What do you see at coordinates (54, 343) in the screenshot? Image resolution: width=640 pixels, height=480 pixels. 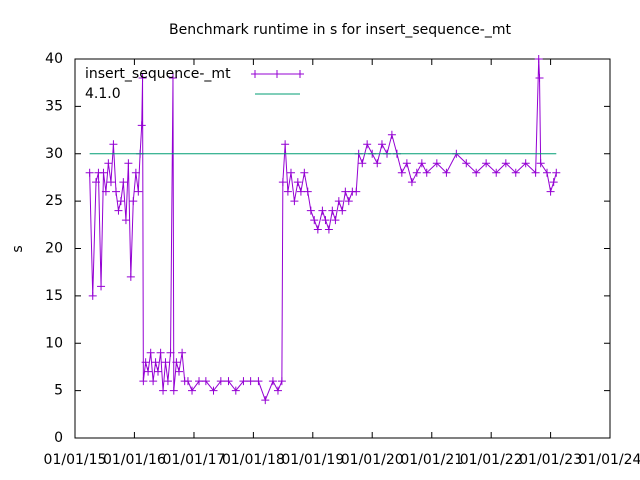 I see `y-tick-label: 10` at bounding box center [54, 343].